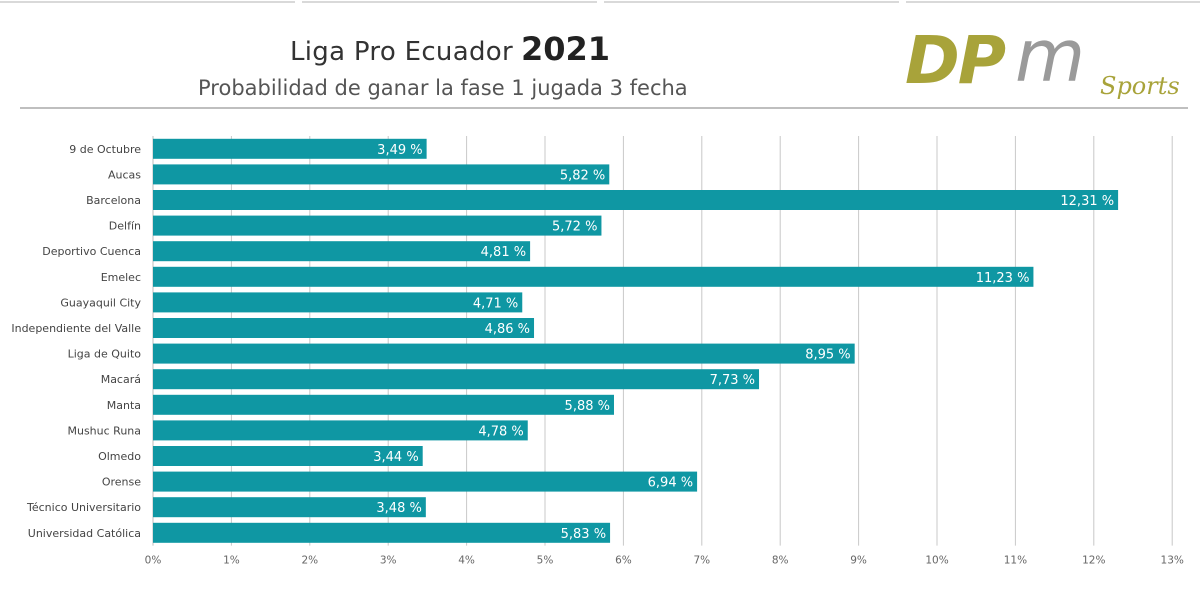  What do you see at coordinates (583, 534) in the screenshot?
I see `data-label: 5,83 %` at bounding box center [583, 534].